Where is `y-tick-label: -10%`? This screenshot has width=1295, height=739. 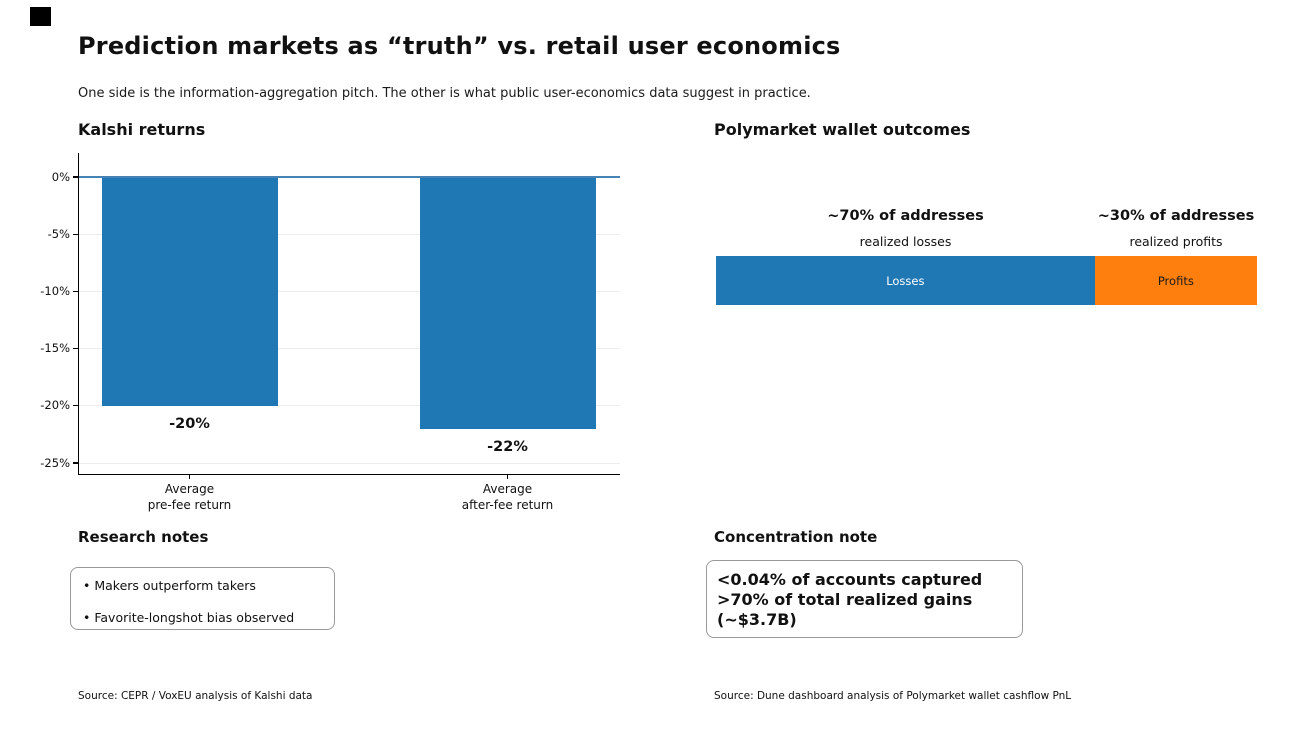 y-tick-label: -10% is located at coordinates (55, 290).